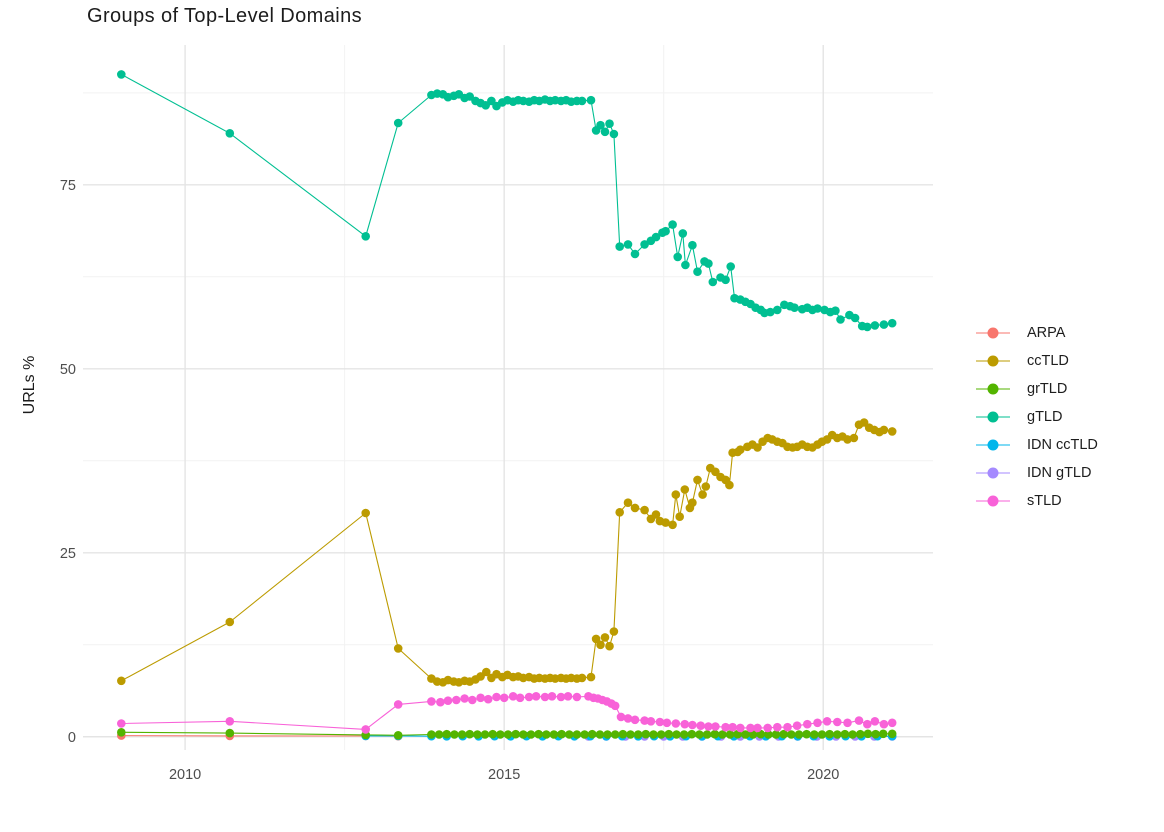  Describe the element at coordinates (504, 775) in the screenshot. I see `x-tick-label: 2015` at that location.